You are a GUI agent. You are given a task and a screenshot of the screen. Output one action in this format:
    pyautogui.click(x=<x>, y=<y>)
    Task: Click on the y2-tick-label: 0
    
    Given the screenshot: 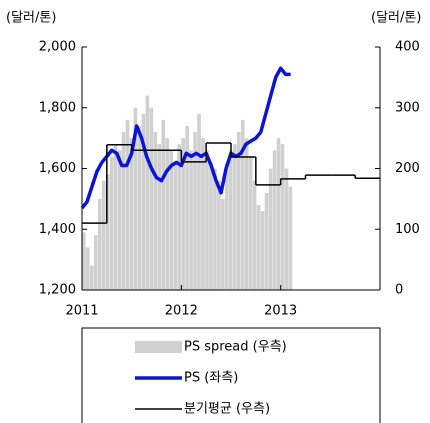 What is the action you would take?
    pyautogui.click(x=399, y=290)
    